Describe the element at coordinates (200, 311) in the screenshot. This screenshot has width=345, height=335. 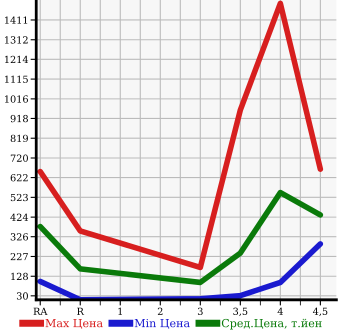
I see `x-tick-label: 3` at that location.